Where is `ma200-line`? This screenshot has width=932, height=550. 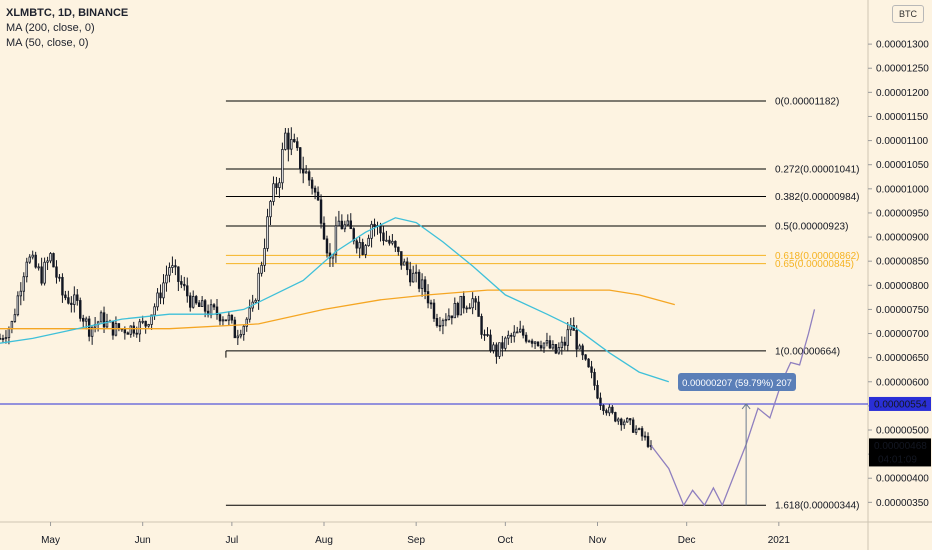
ma200-line is located at coordinates (337, 309).